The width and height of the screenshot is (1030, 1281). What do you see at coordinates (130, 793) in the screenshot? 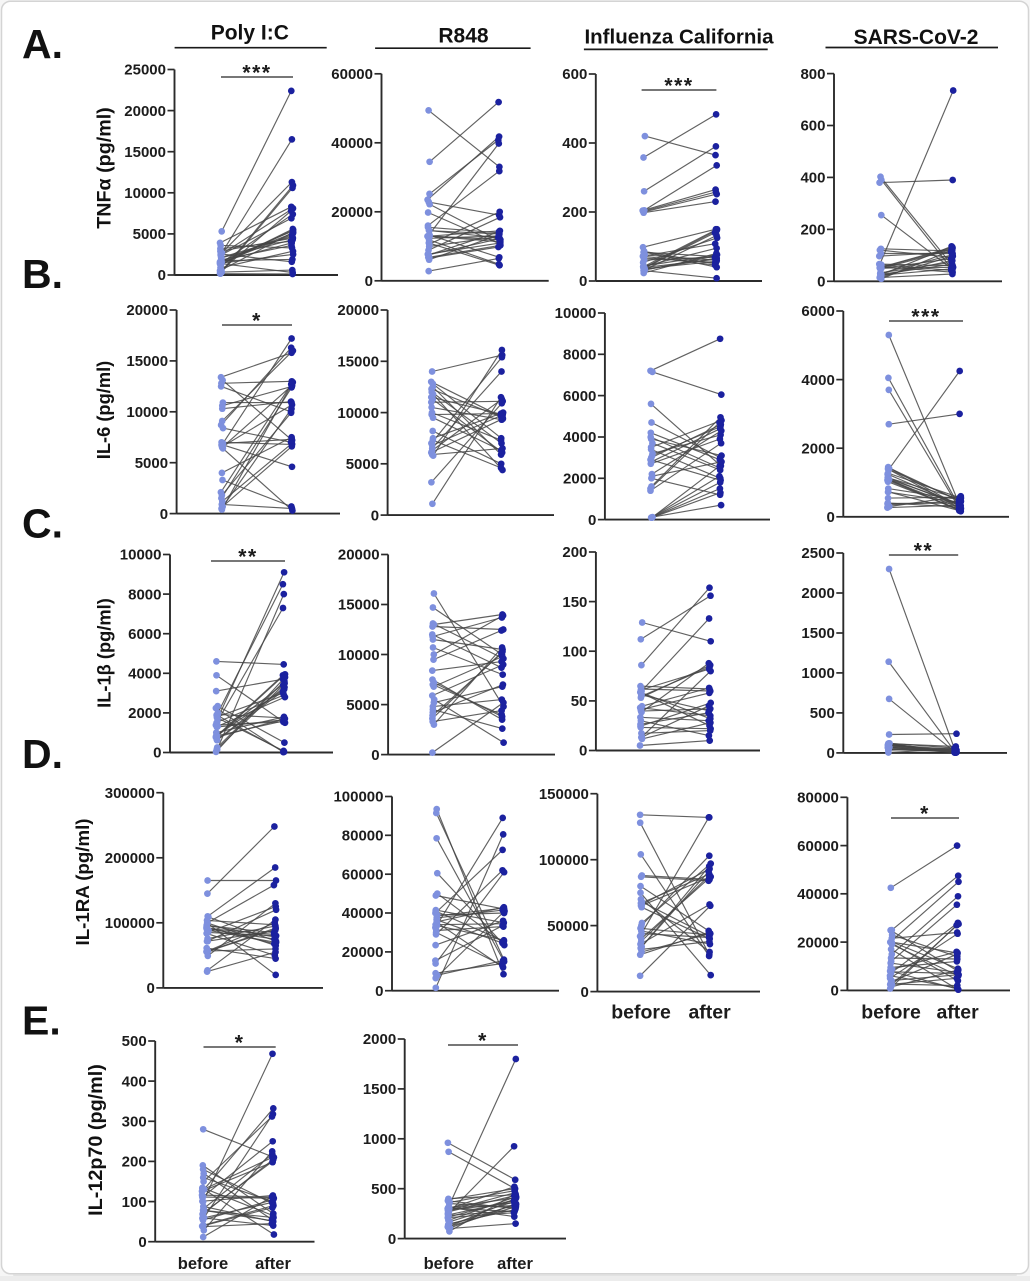
I see `svg-text: 300000` at bounding box center [130, 793].